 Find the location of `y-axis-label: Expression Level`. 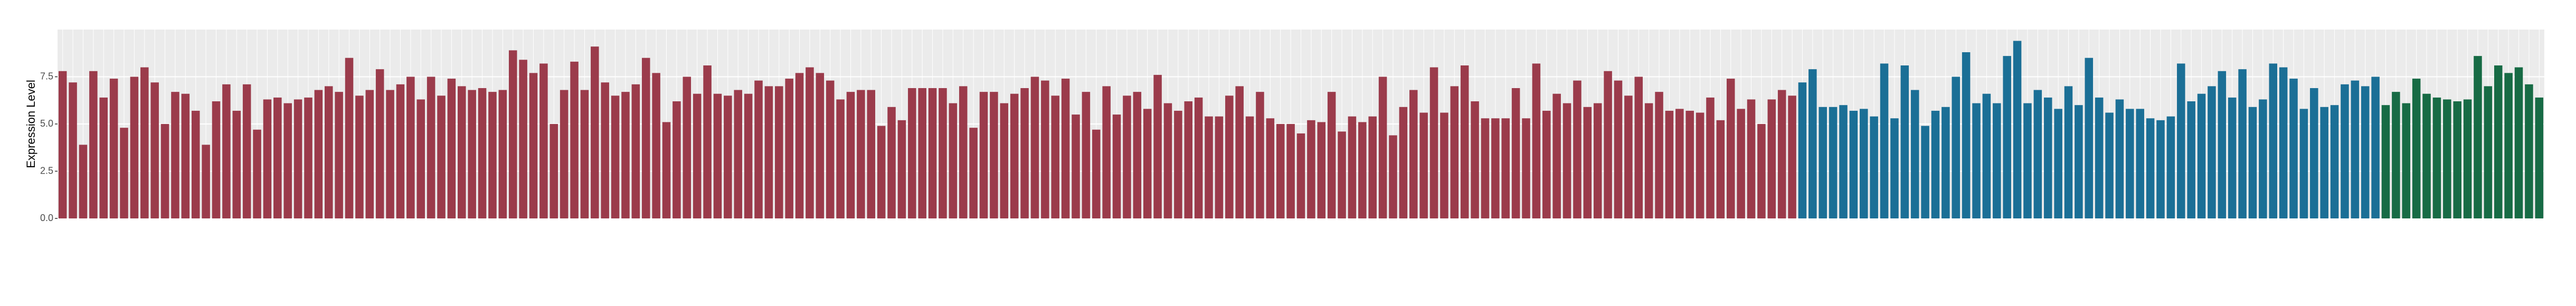

y-axis-label: Expression Level is located at coordinates (30, 124).